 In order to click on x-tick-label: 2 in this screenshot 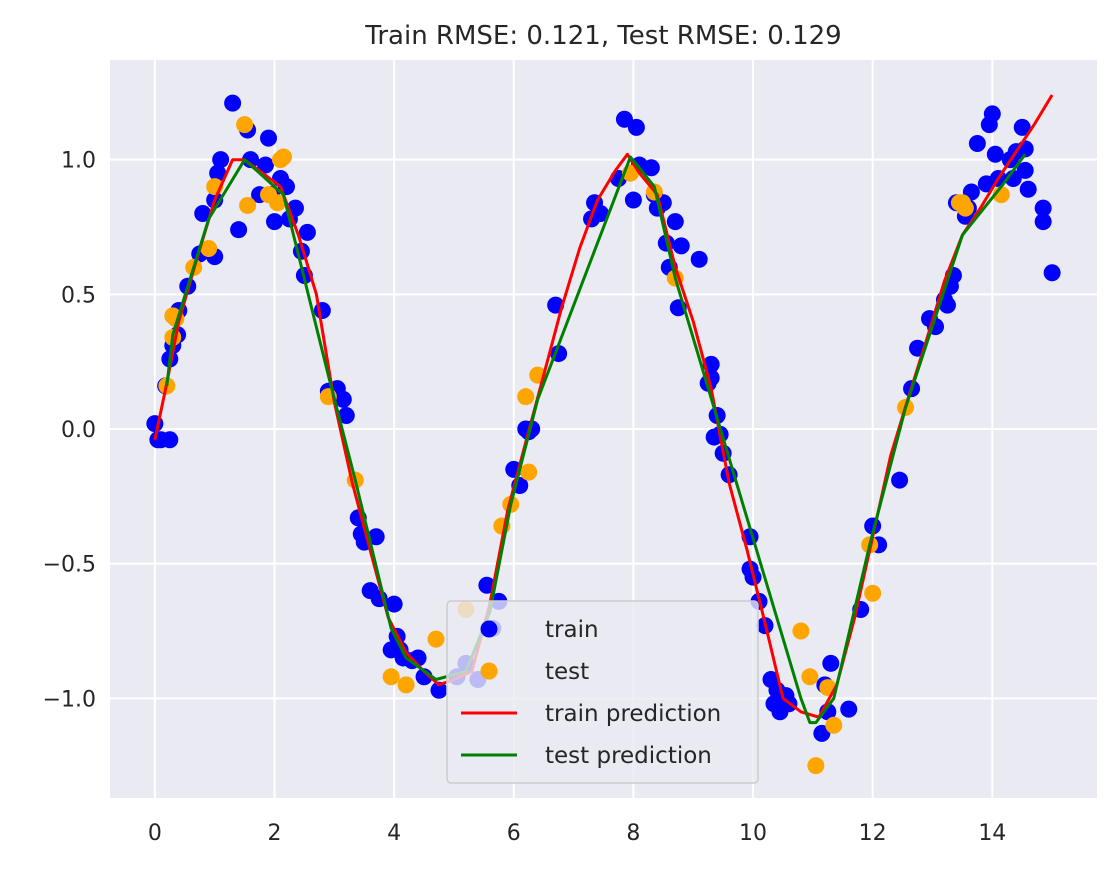, I will do `click(275, 833)`.